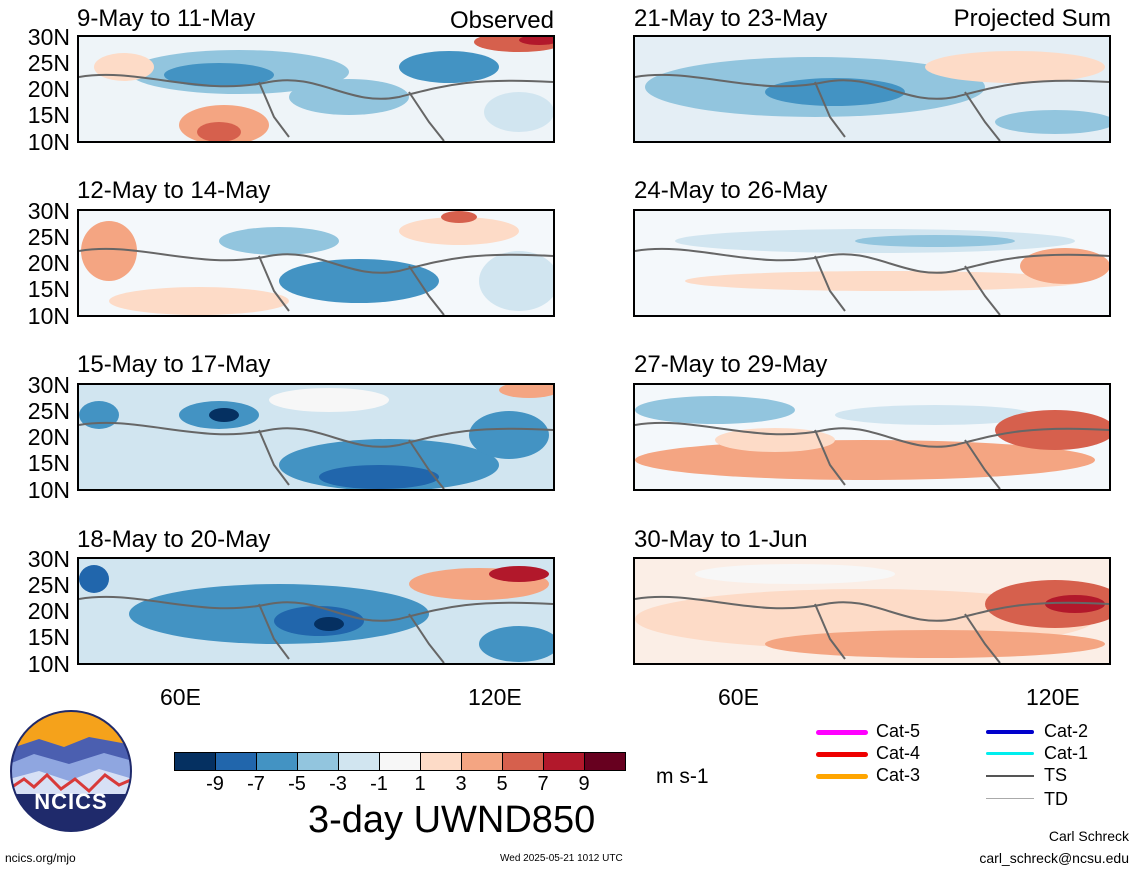 The height and width of the screenshot is (872, 1135). What do you see at coordinates (898, 731) in the screenshot?
I see `legend-label-cat5: Cat-5` at bounding box center [898, 731].